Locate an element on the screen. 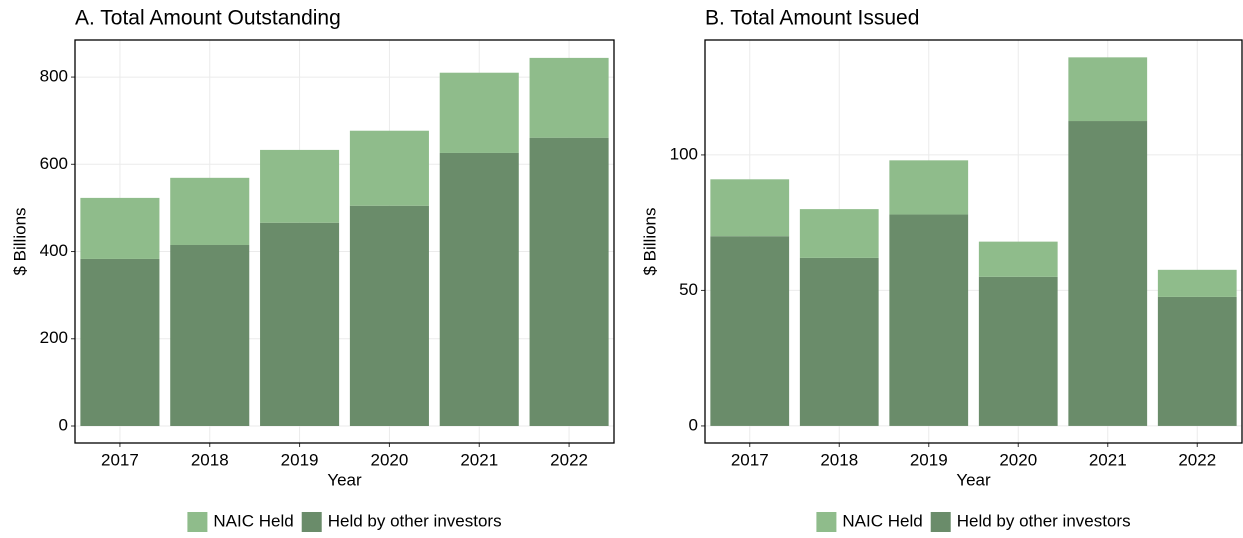 This screenshot has height=538, width=1243. y-tick-label: 600 is located at coordinates (54, 163).